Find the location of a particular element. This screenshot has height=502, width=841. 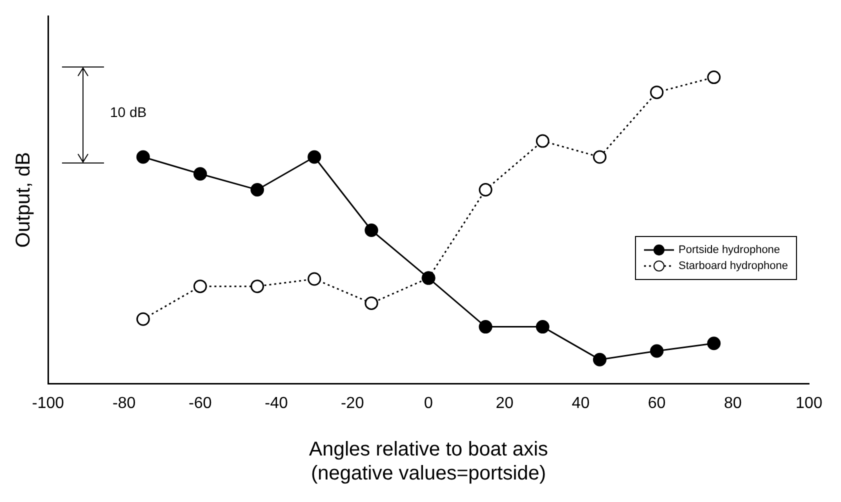

x-tick-label: 0 is located at coordinates (429, 403).